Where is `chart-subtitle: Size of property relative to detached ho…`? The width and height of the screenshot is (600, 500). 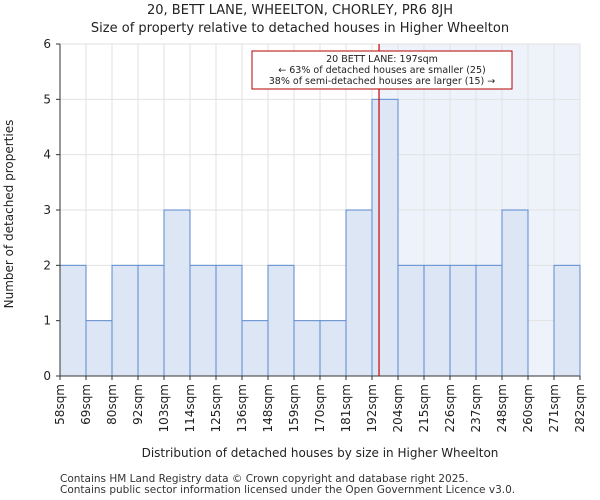 chart-subtitle: Size of property relative to detached ho… is located at coordinates (300, 28).